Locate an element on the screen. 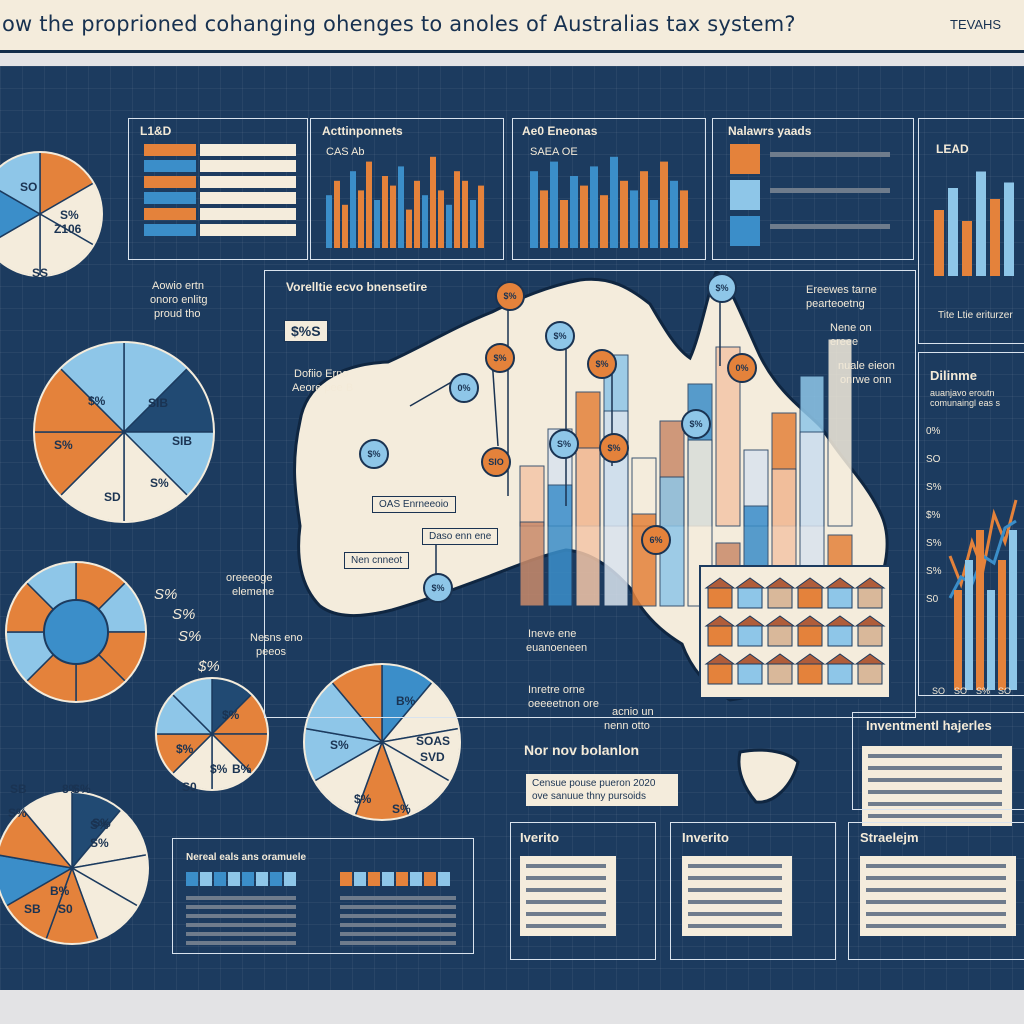 The height and width of the screenshot is (1024, 1024). pie2-label: SD is located at coordinates (112, 497).